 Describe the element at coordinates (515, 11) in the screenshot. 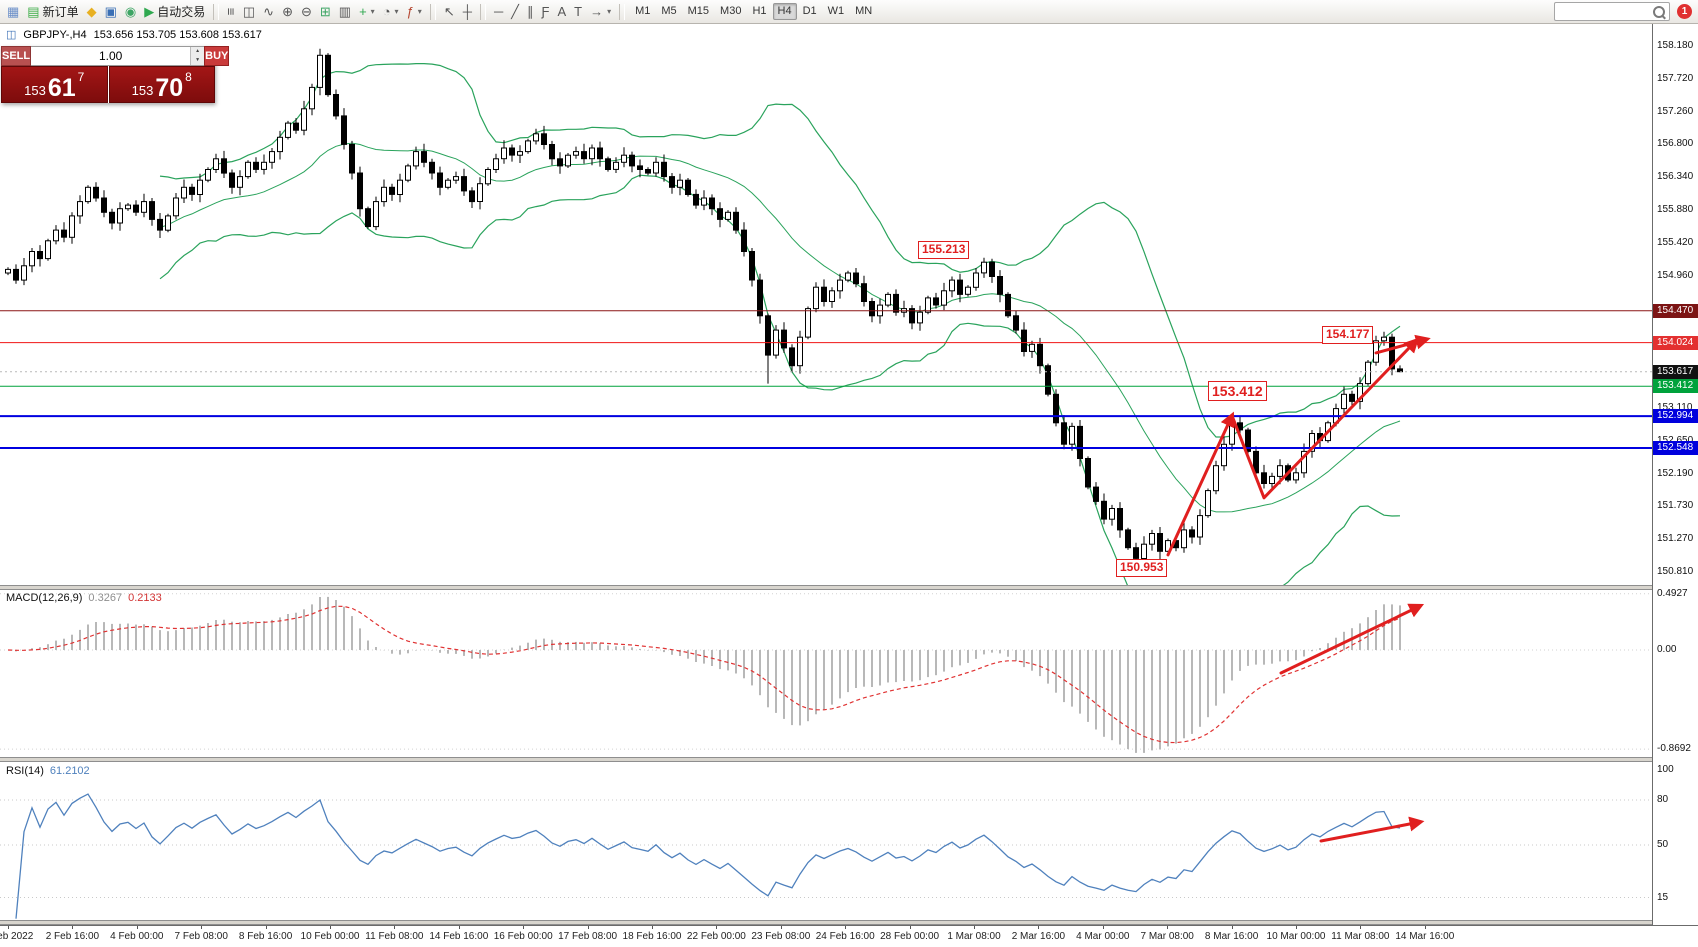

I see `trendline-icon: ╱` at that location.